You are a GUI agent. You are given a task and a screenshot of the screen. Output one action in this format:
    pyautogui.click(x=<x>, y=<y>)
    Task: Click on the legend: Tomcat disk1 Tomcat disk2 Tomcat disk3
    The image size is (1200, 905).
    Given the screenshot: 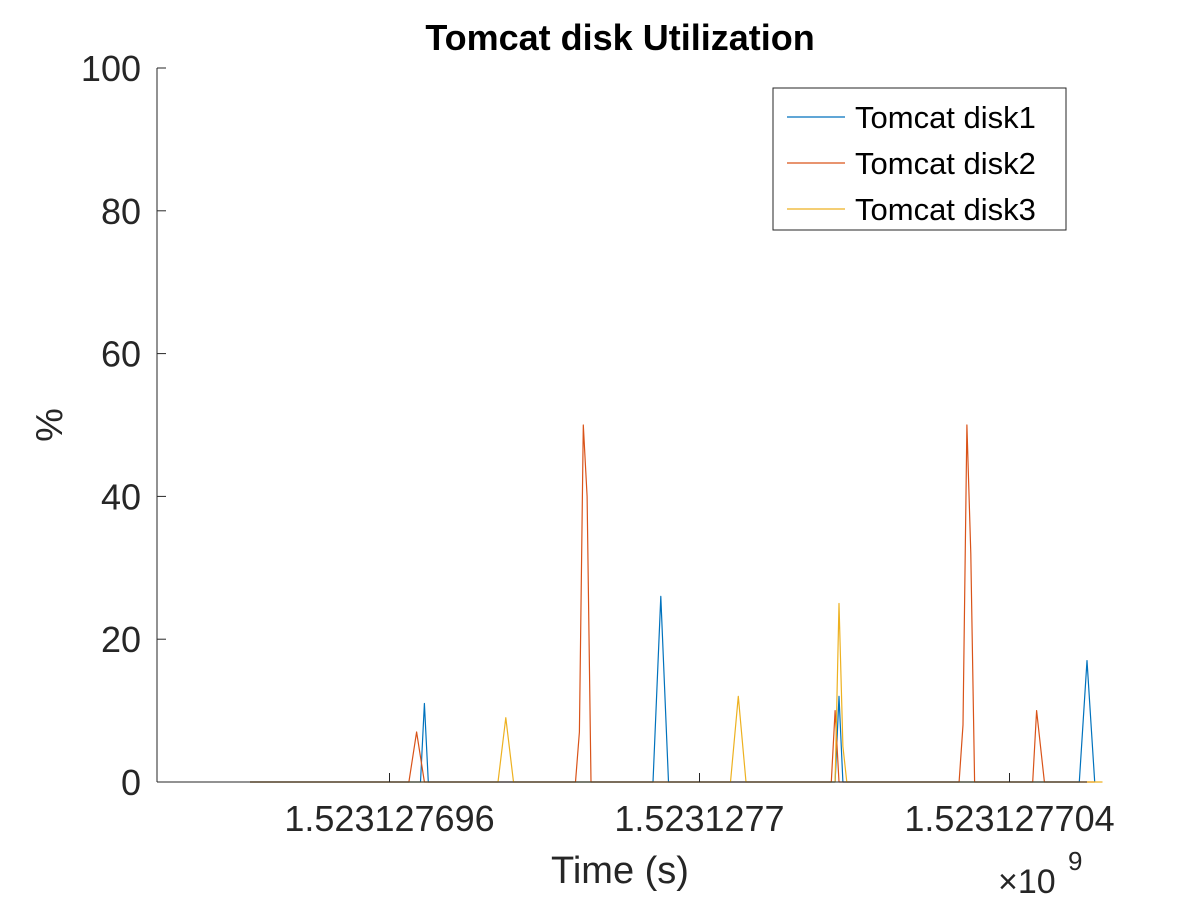 What is the action you would take?
    pyautogui.click(x=919, y=159)
    